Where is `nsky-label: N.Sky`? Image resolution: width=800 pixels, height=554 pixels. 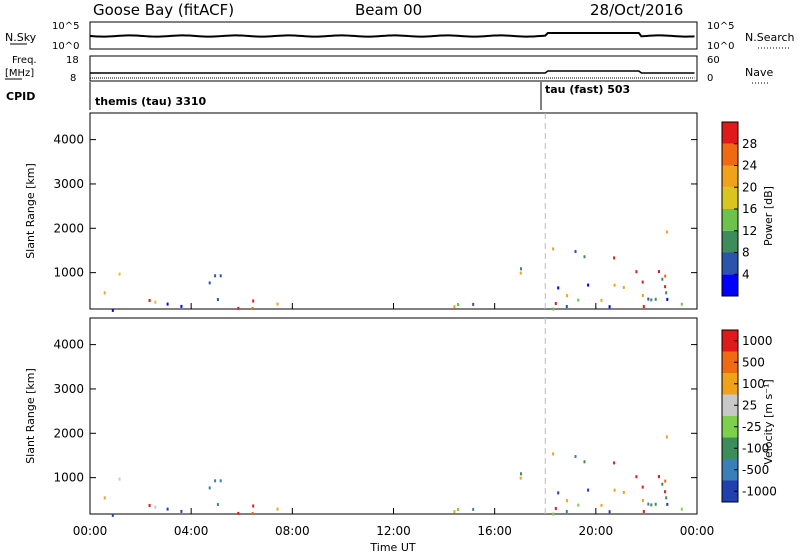 nsky-label: N.Sky is located at coordinates (21, 37).